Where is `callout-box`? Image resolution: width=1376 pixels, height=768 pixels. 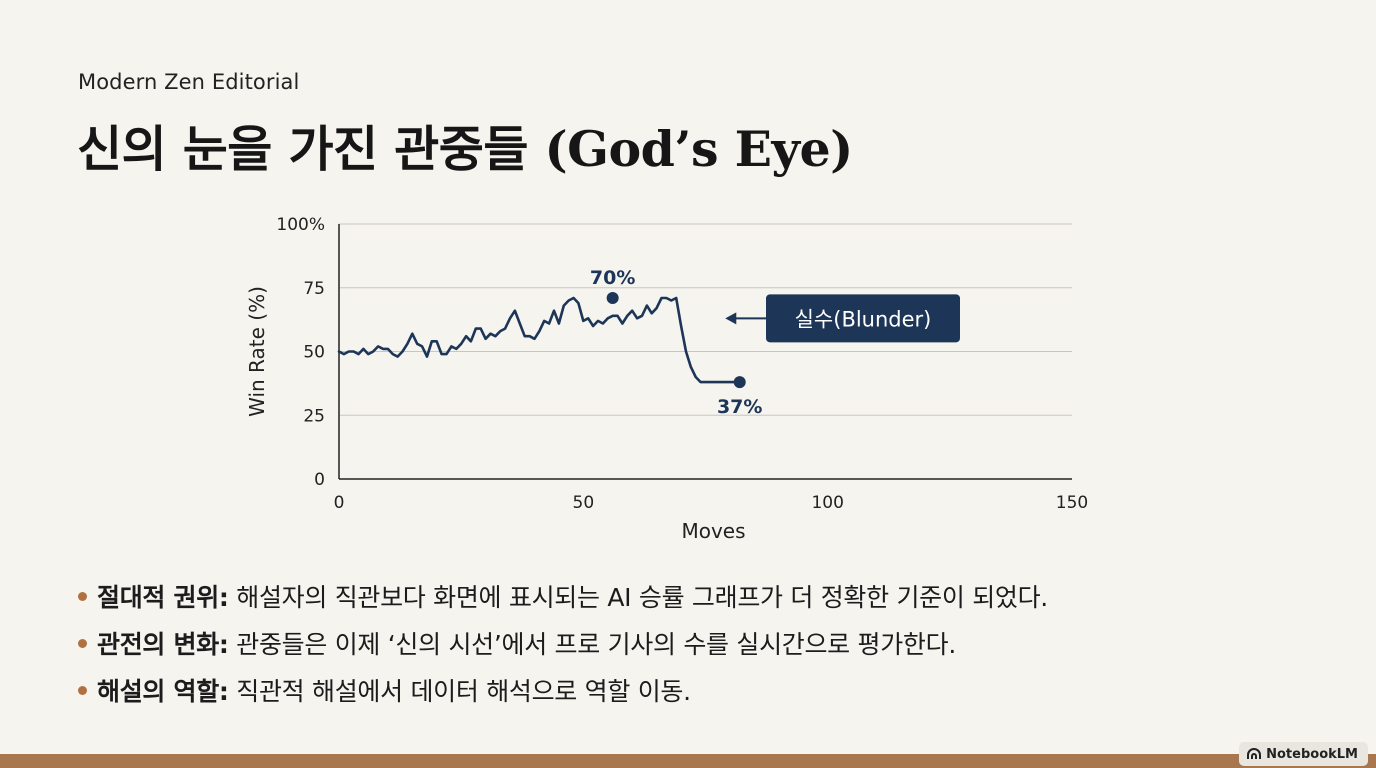 callout-box is located at coordinates (863, 318).